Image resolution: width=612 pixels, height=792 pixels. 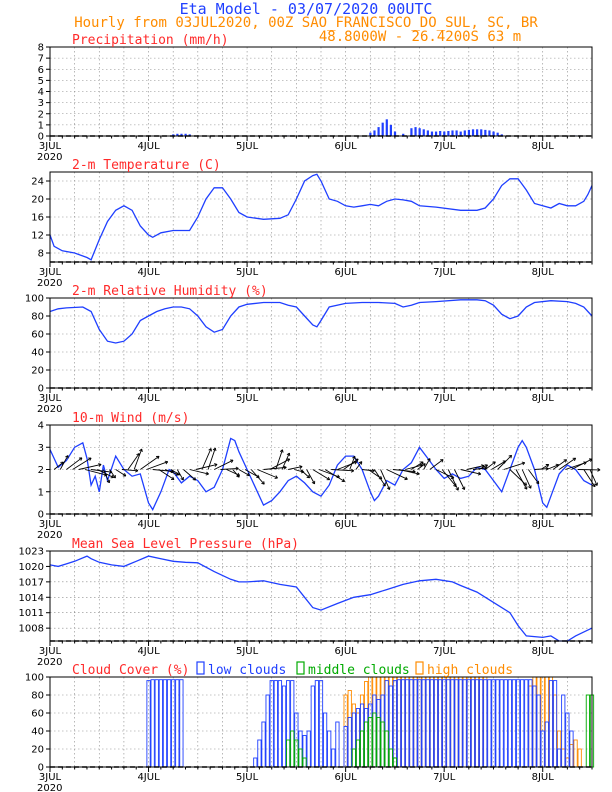 I want to click on y-tick-label: 1, so click(x=41, y=125).